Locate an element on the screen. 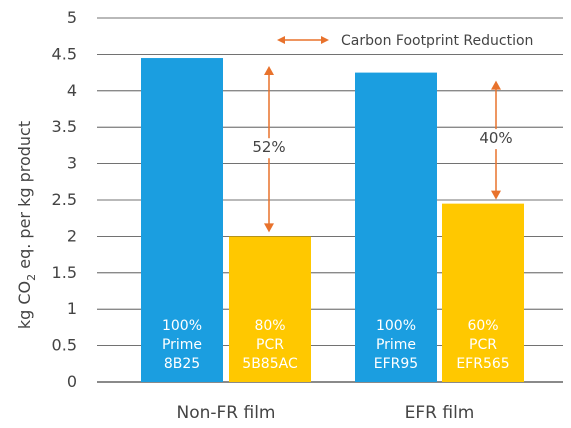 The width and height of the screenshot is (571, 428). bar-label: 5B85AC is located at coordinates (270, 364).